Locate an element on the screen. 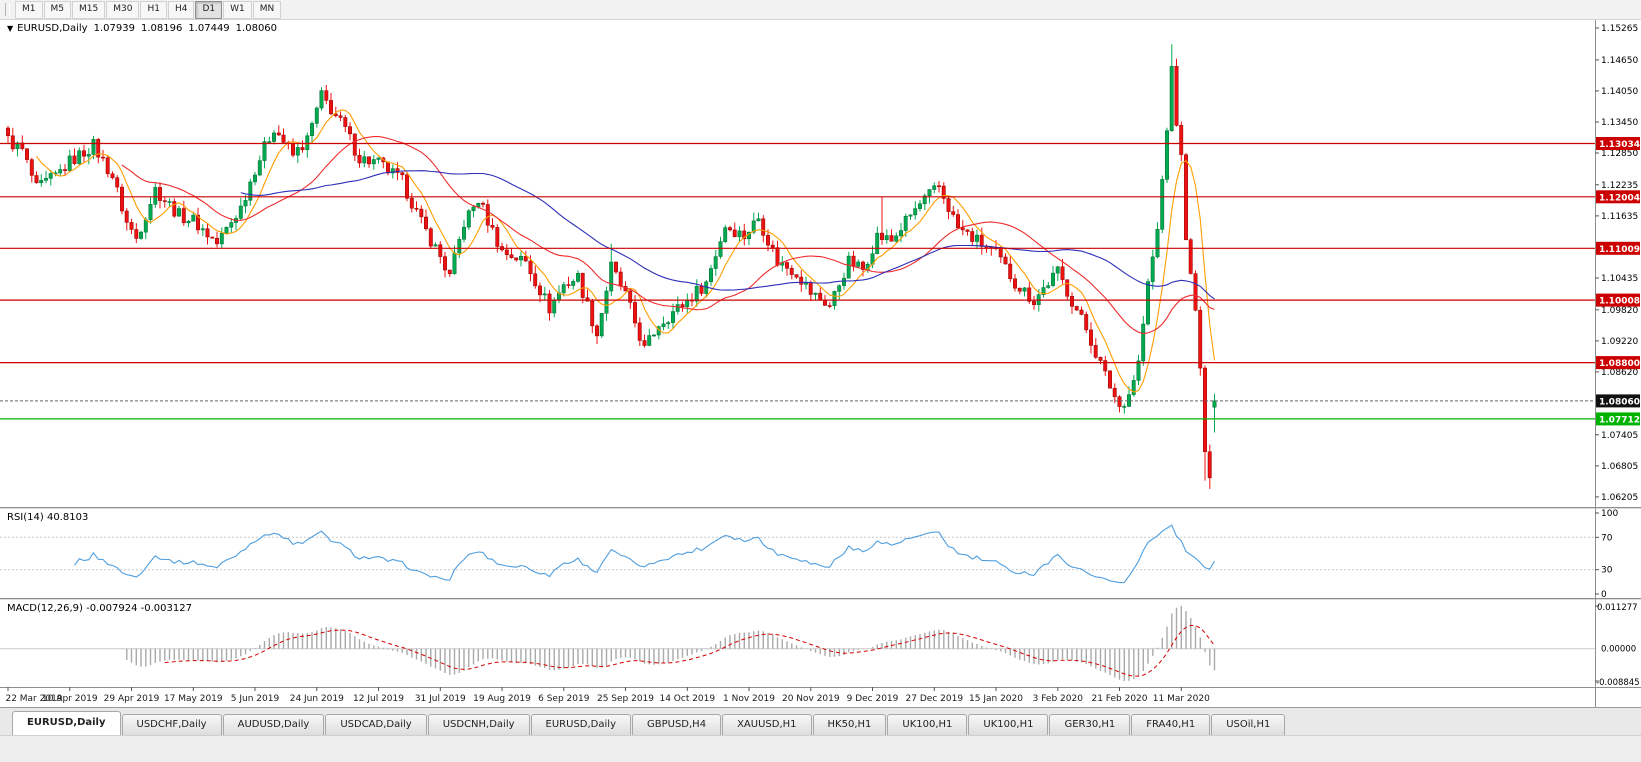  svg-text: 1.10435 is located at coordinates (1619, 279).